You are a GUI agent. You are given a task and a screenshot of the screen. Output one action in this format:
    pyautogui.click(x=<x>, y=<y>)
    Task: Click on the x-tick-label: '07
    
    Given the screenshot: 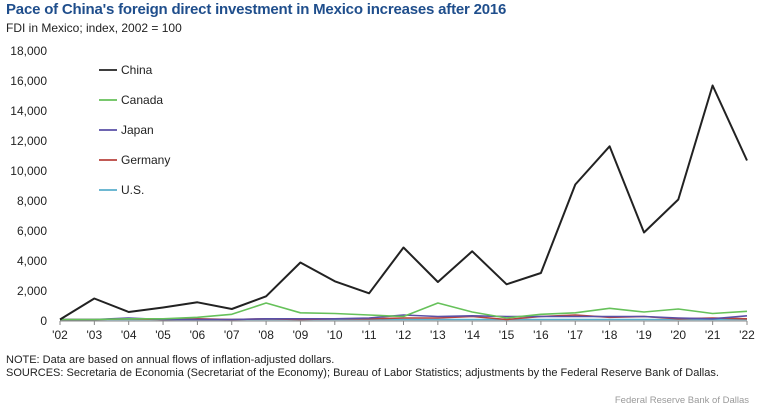 What is the action you would take?
    pyautogui.click(x=232, y=335)
    